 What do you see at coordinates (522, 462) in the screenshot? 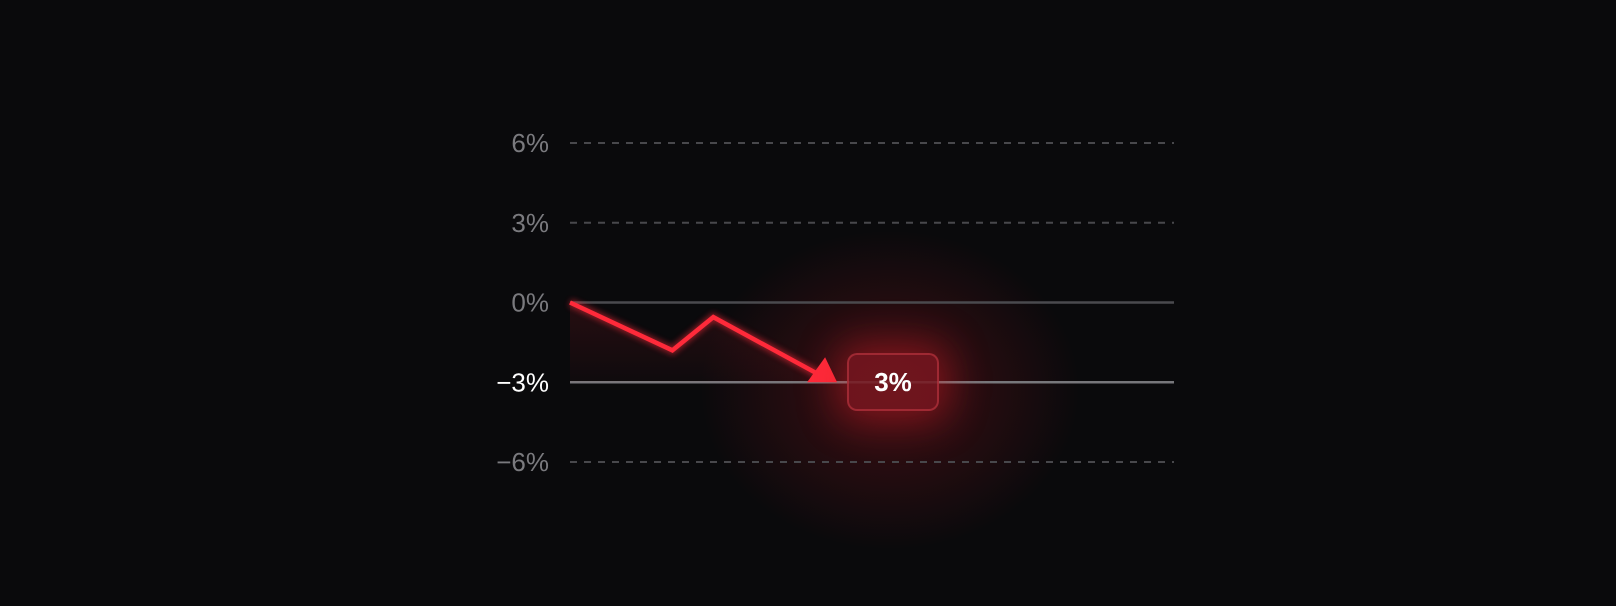
I see `y-tick-label: −6%` at bounding box center [522, 462].